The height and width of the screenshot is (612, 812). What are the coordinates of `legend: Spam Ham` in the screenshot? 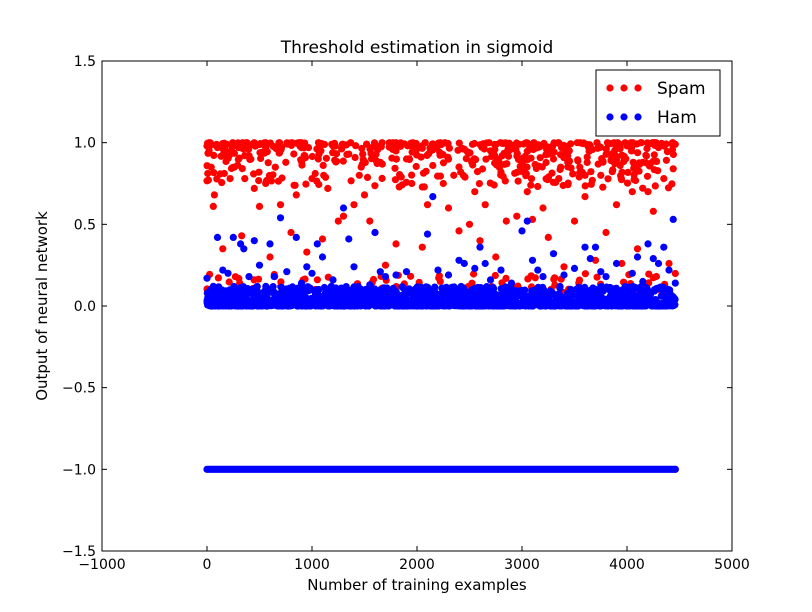 It's located at (658, 103).